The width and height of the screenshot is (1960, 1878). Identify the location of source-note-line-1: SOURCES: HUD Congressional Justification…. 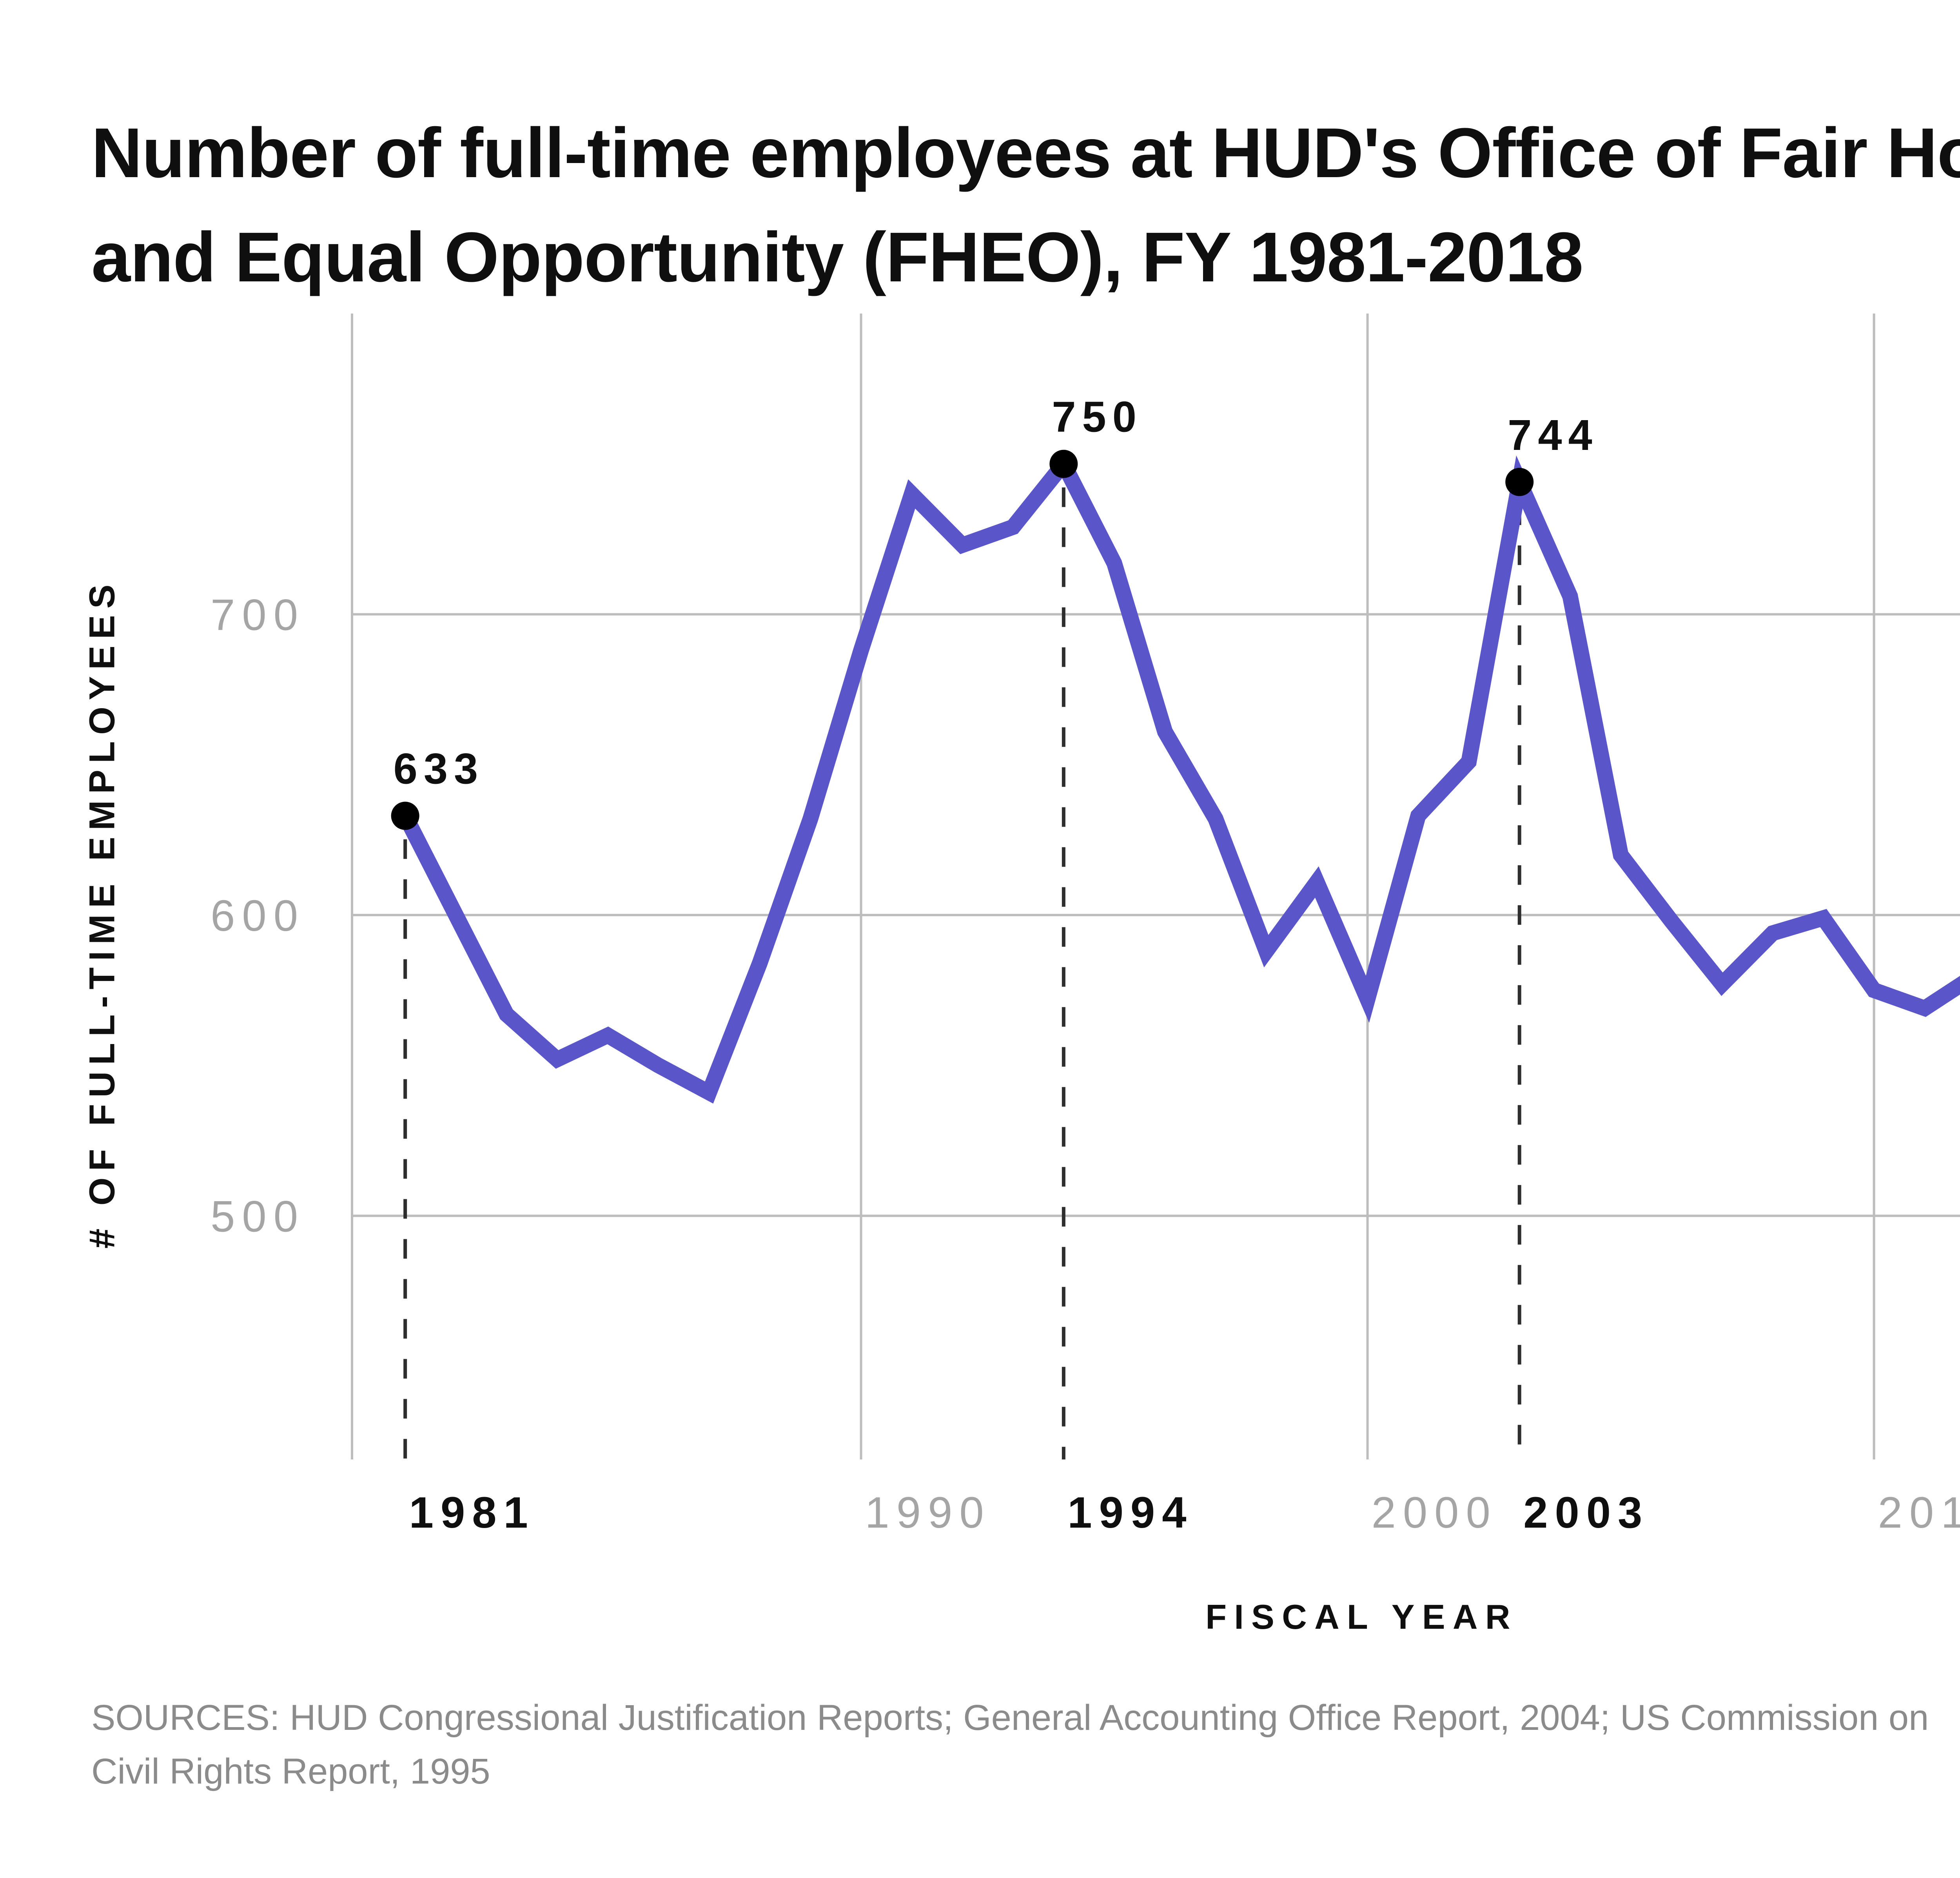
(1010, 1718).